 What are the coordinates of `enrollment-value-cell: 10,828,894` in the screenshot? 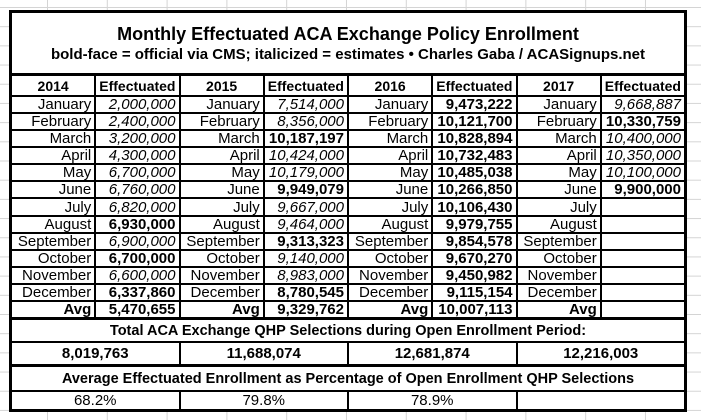 It's located at (475, 139).